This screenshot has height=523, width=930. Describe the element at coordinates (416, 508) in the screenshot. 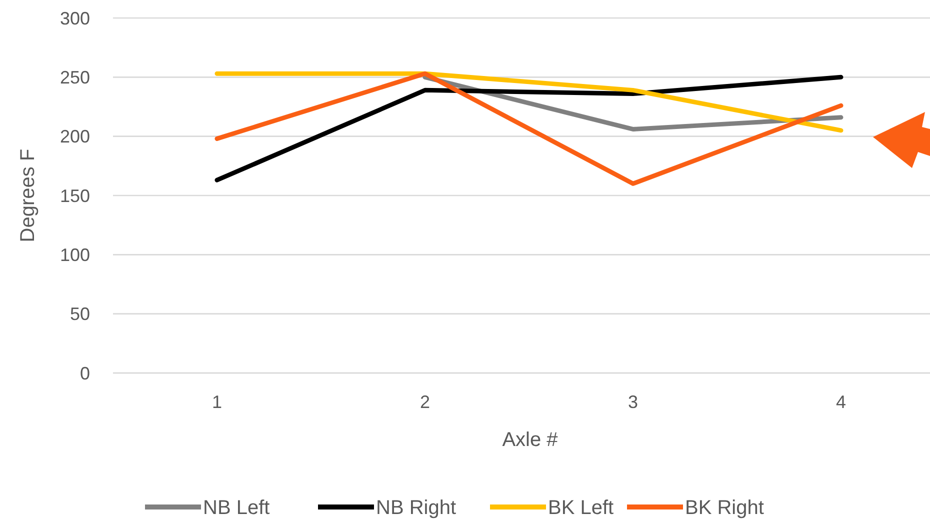

I see `legend-label: NB Right` at that location.